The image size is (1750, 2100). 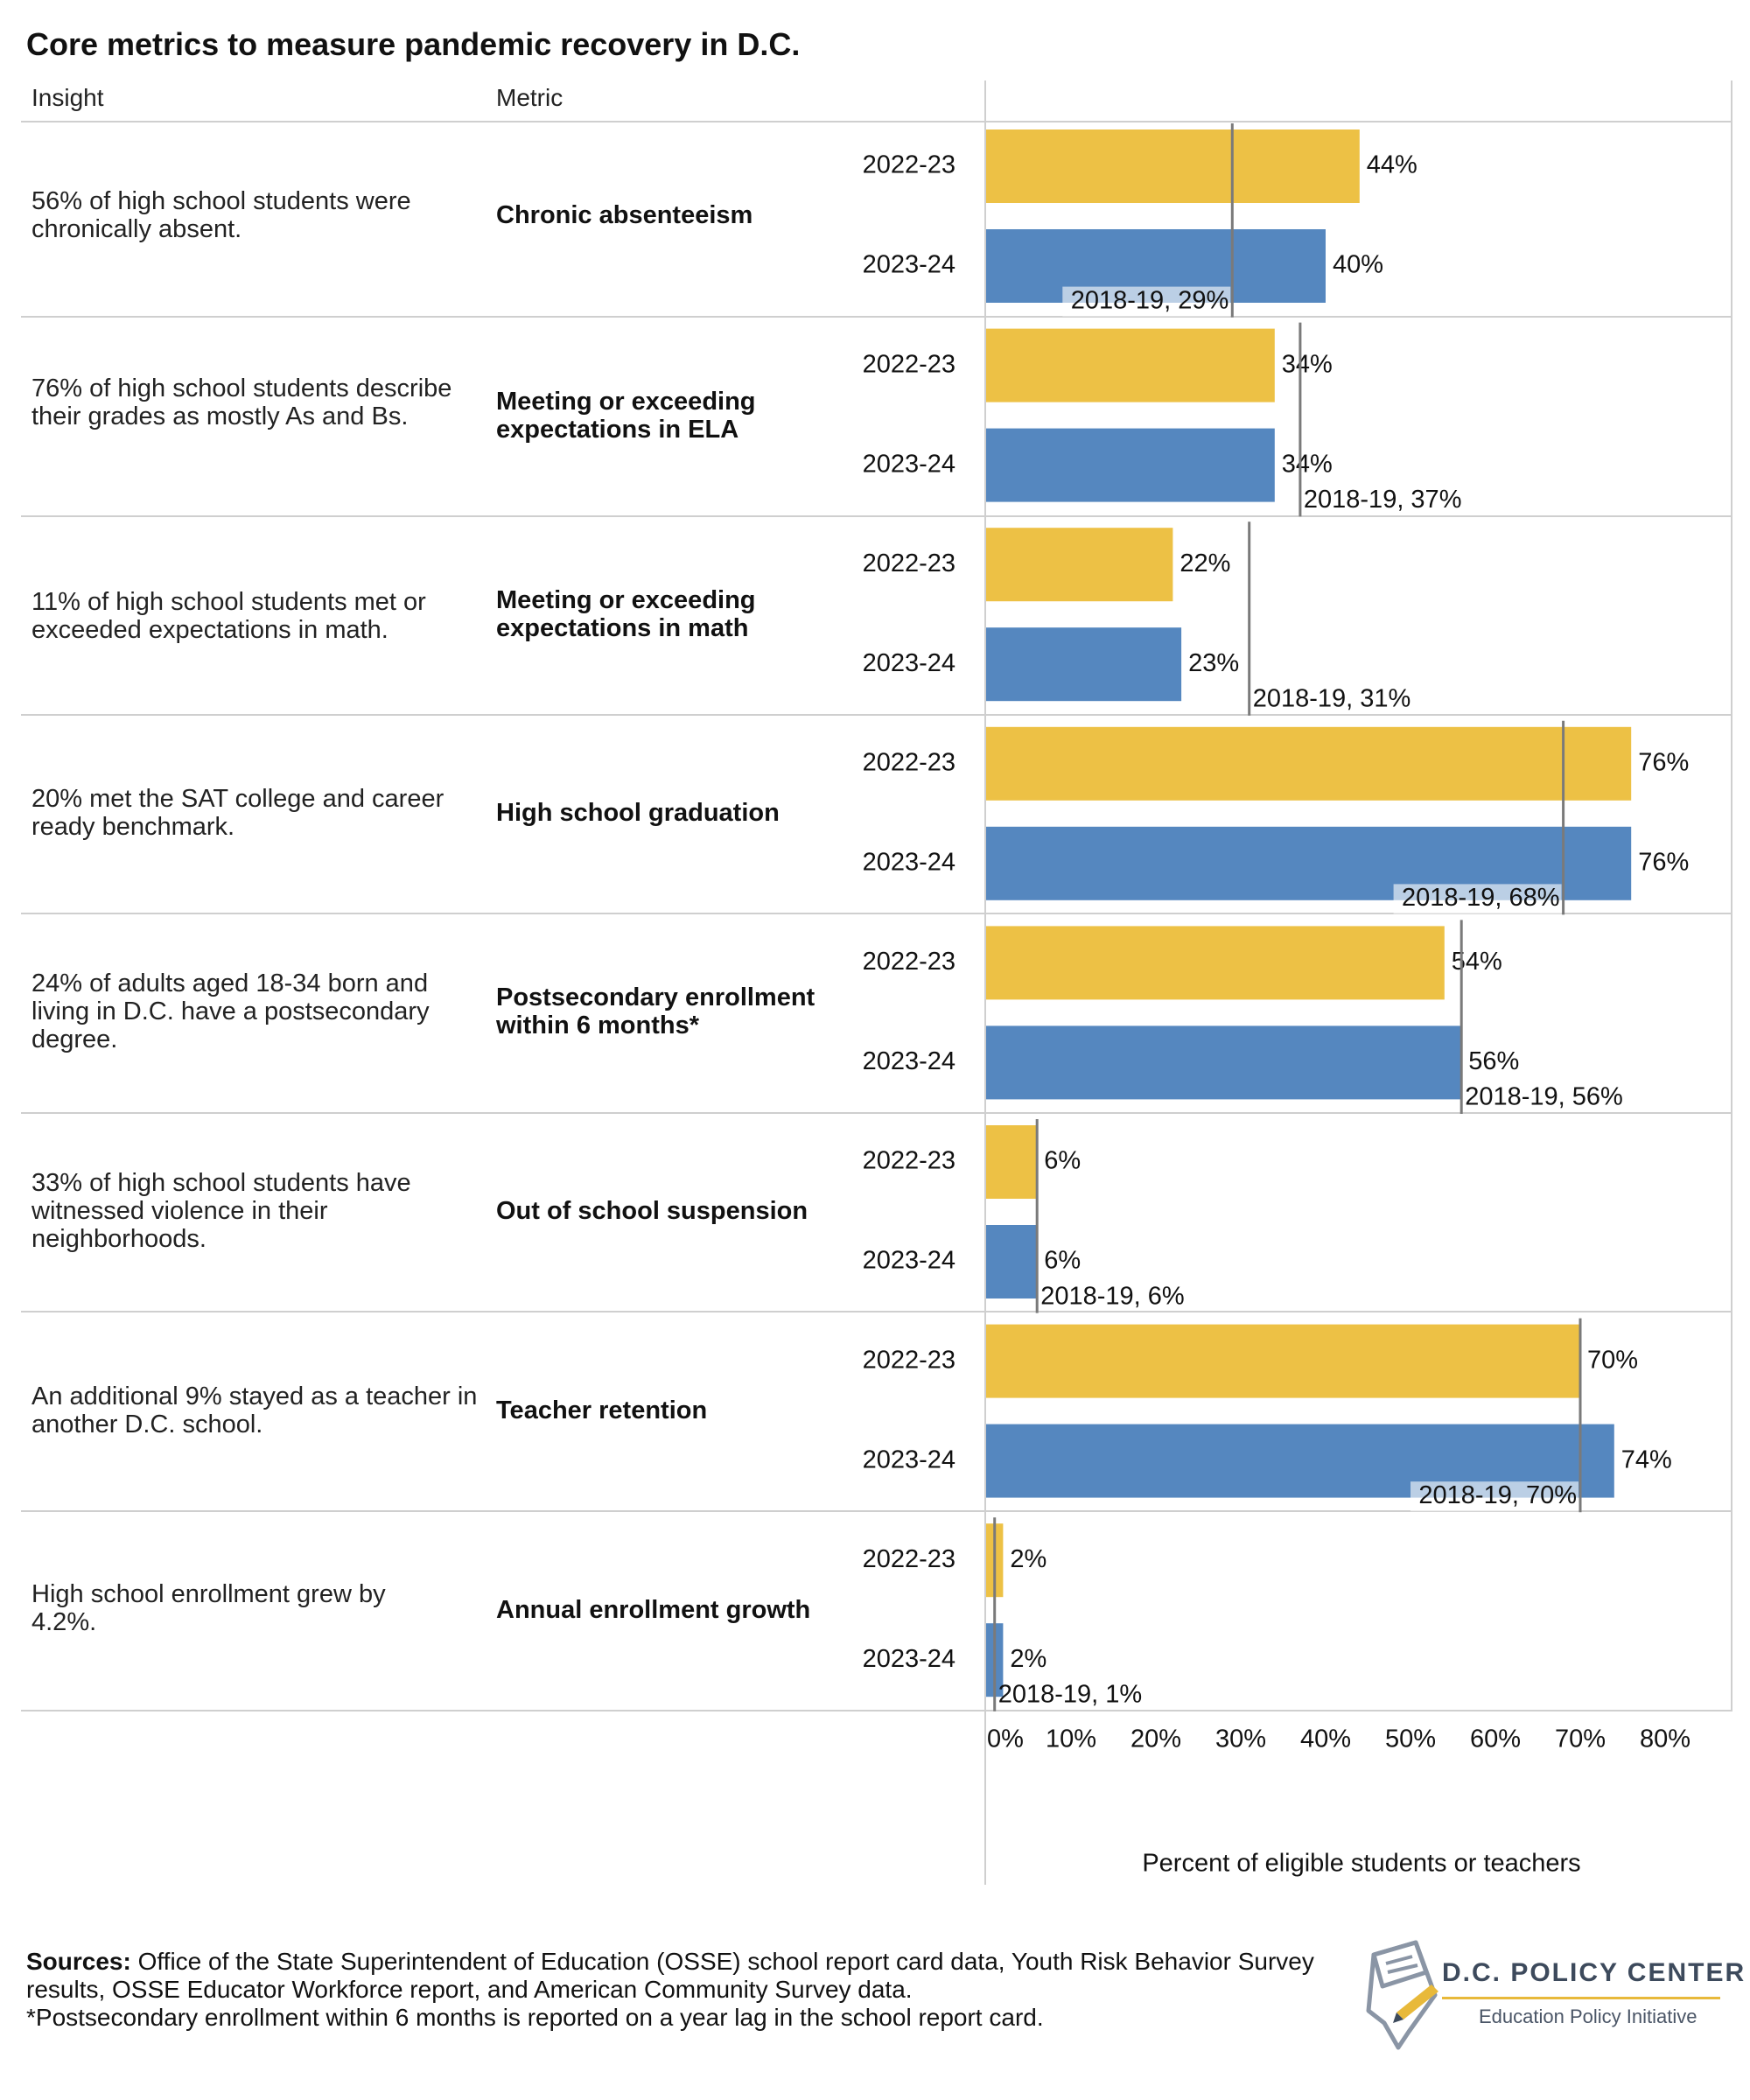 I want to click on baseline-label: 2018-19, 1%, so click(x=1070, y=1694).